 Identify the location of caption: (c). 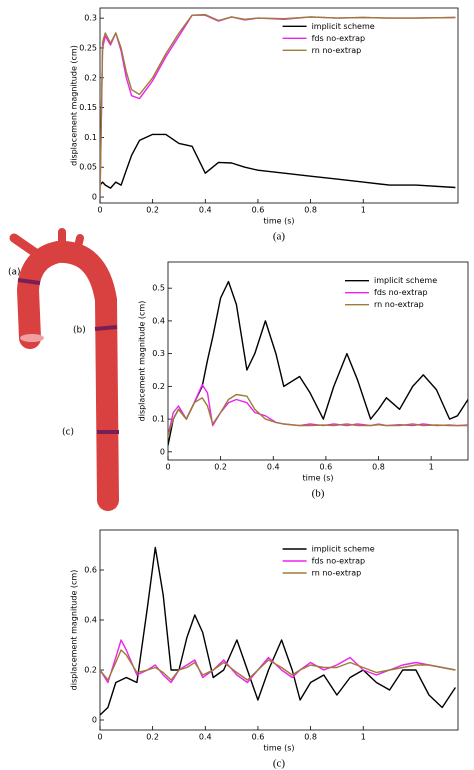
(279, 764).